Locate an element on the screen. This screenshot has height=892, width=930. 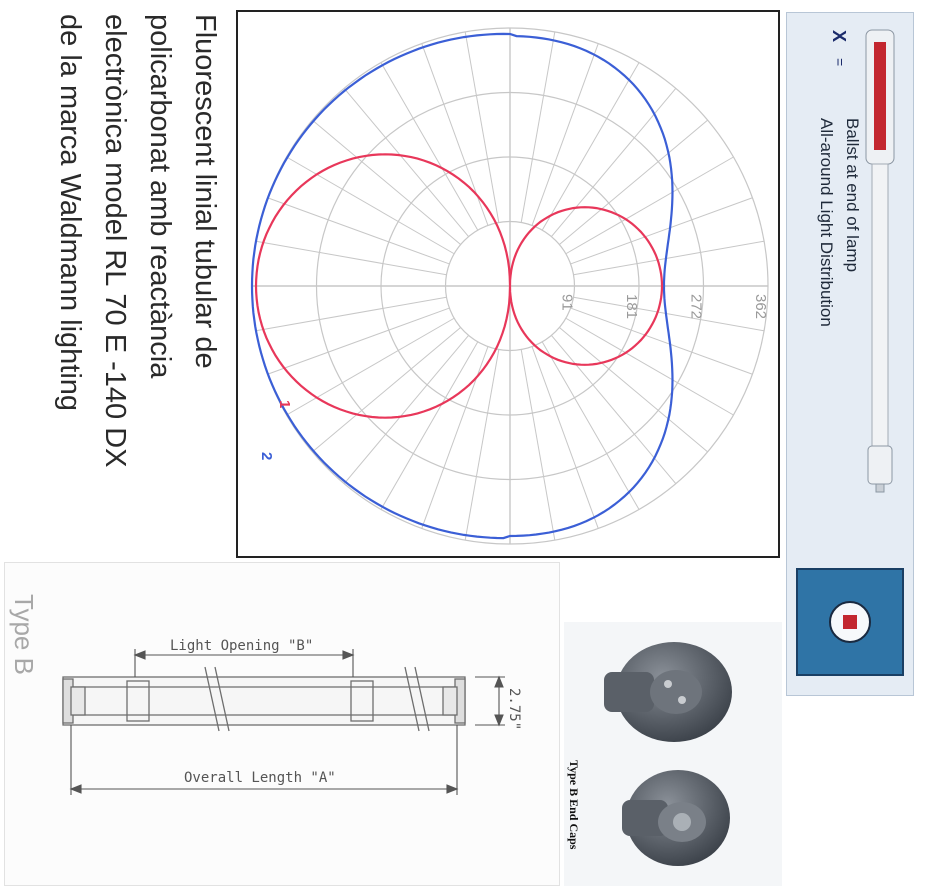
end-cap-image is located at coordinates (668, 754).